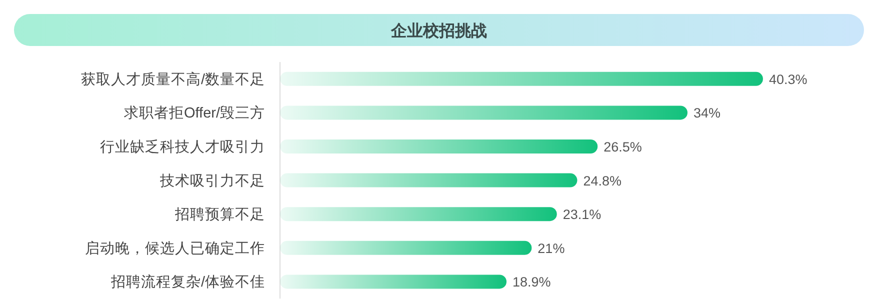 This screenshot has width=878, height=308. What do you see at coordinates (175, 248) in the screenshot?
I see `y-tick-label: 启动晚，候选人已确定工作` at bounding box center [175, 248].